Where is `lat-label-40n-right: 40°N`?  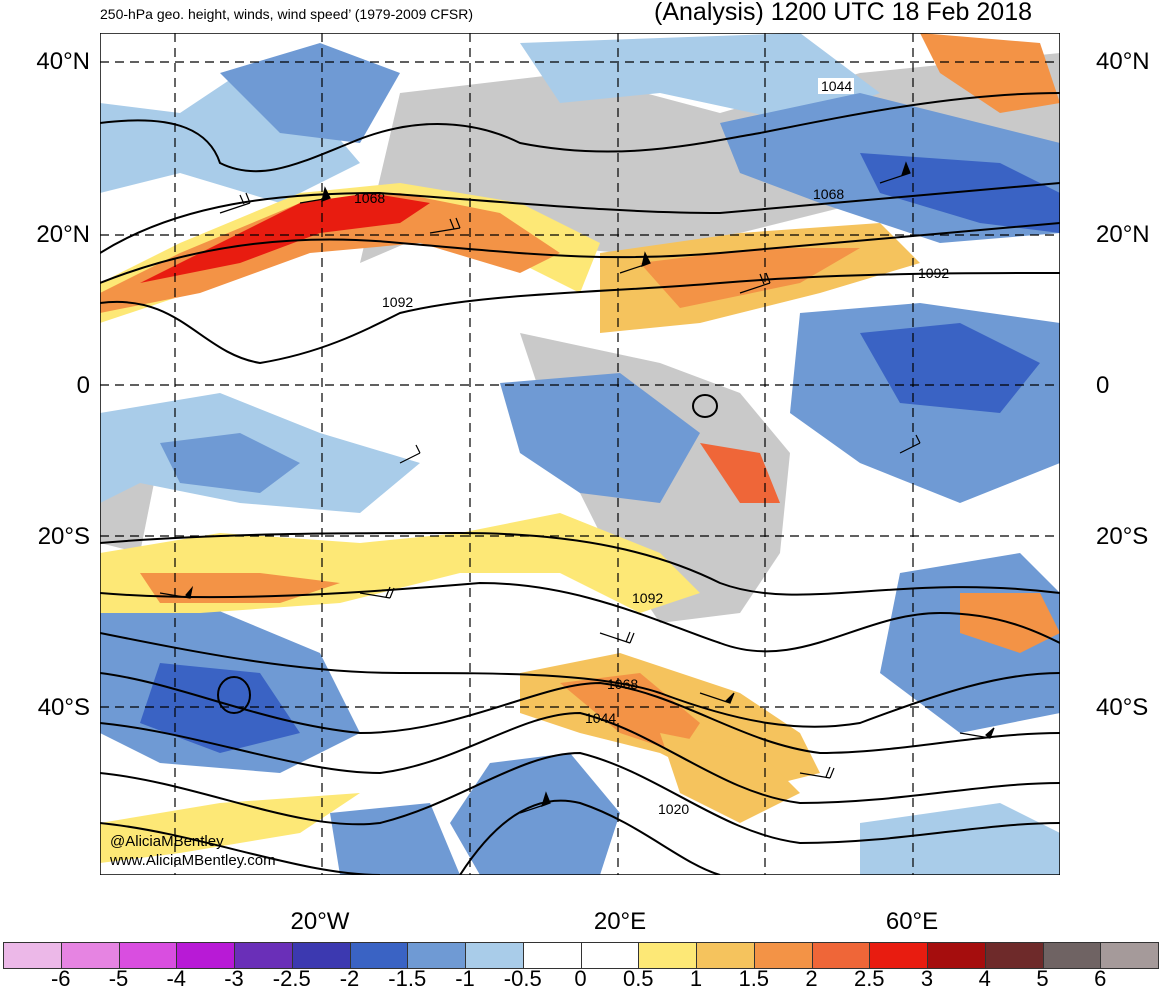 lat-label-40n-right: 40°N is located at coordinates (1123, 61).